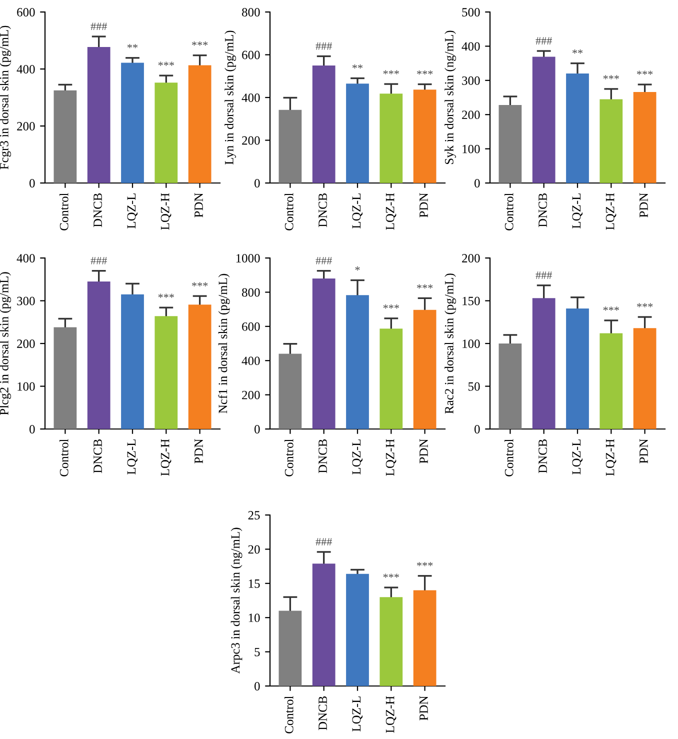 This screenshot has width=678, height=739. I want to click on y-axis-title: Syk in dorsal skin (ng/mL), so click(450, 97).